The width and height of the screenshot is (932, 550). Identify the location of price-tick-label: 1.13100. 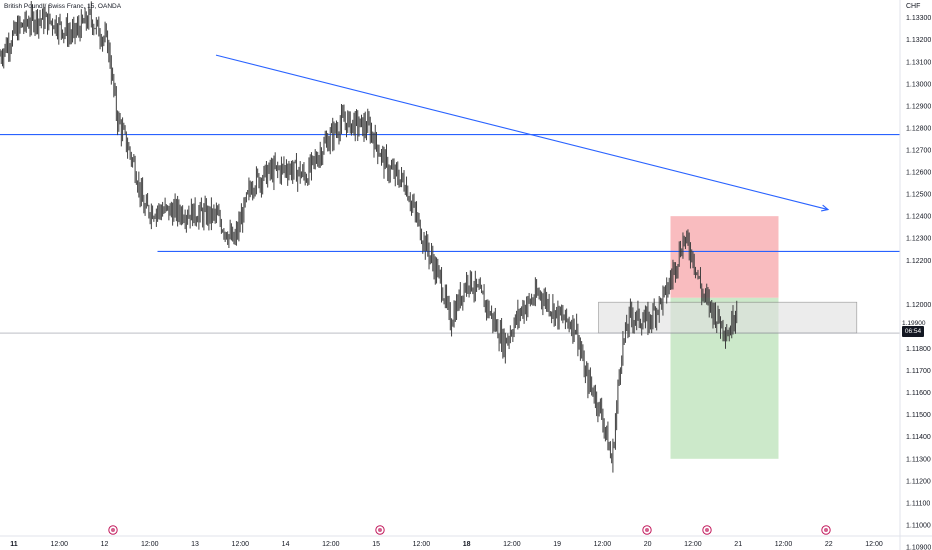
(918, 62).